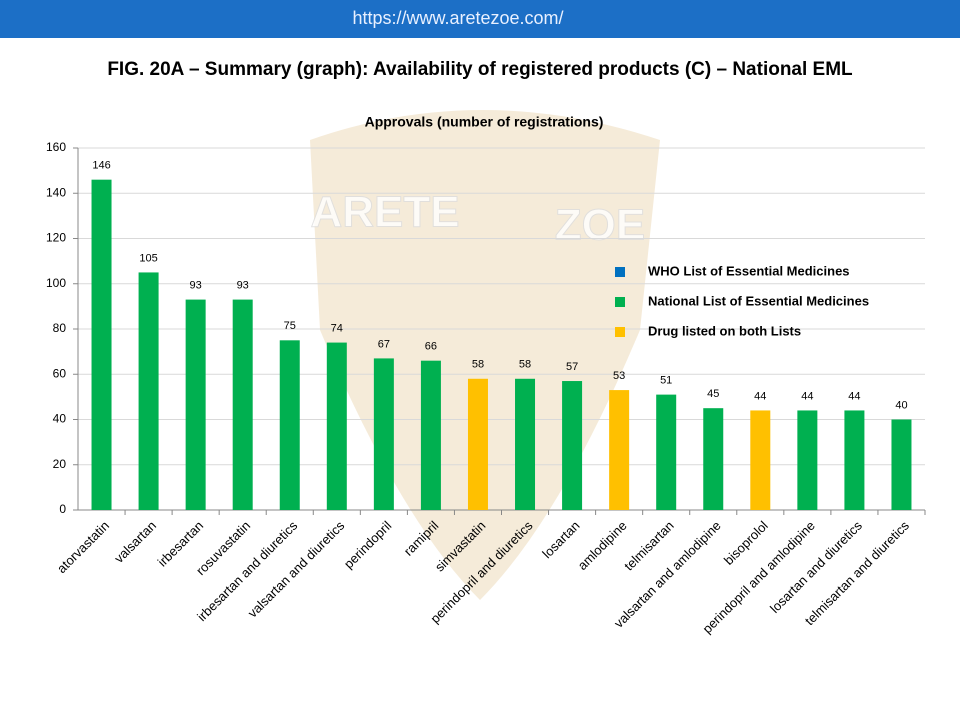  What do you see at coordinates (724, 330) in the screenshot?
I see `legend-label: Drug listed on both Lists` at bounding box center [724, 330].